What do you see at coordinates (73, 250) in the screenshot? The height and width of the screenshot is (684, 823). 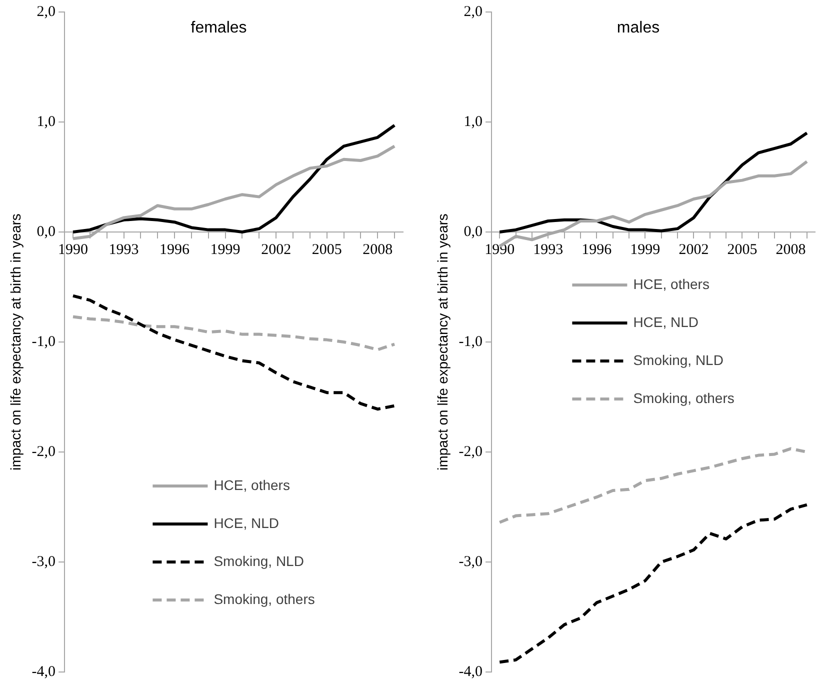 I see `x-tick-label: 1990` at bounding box center [73, 250].